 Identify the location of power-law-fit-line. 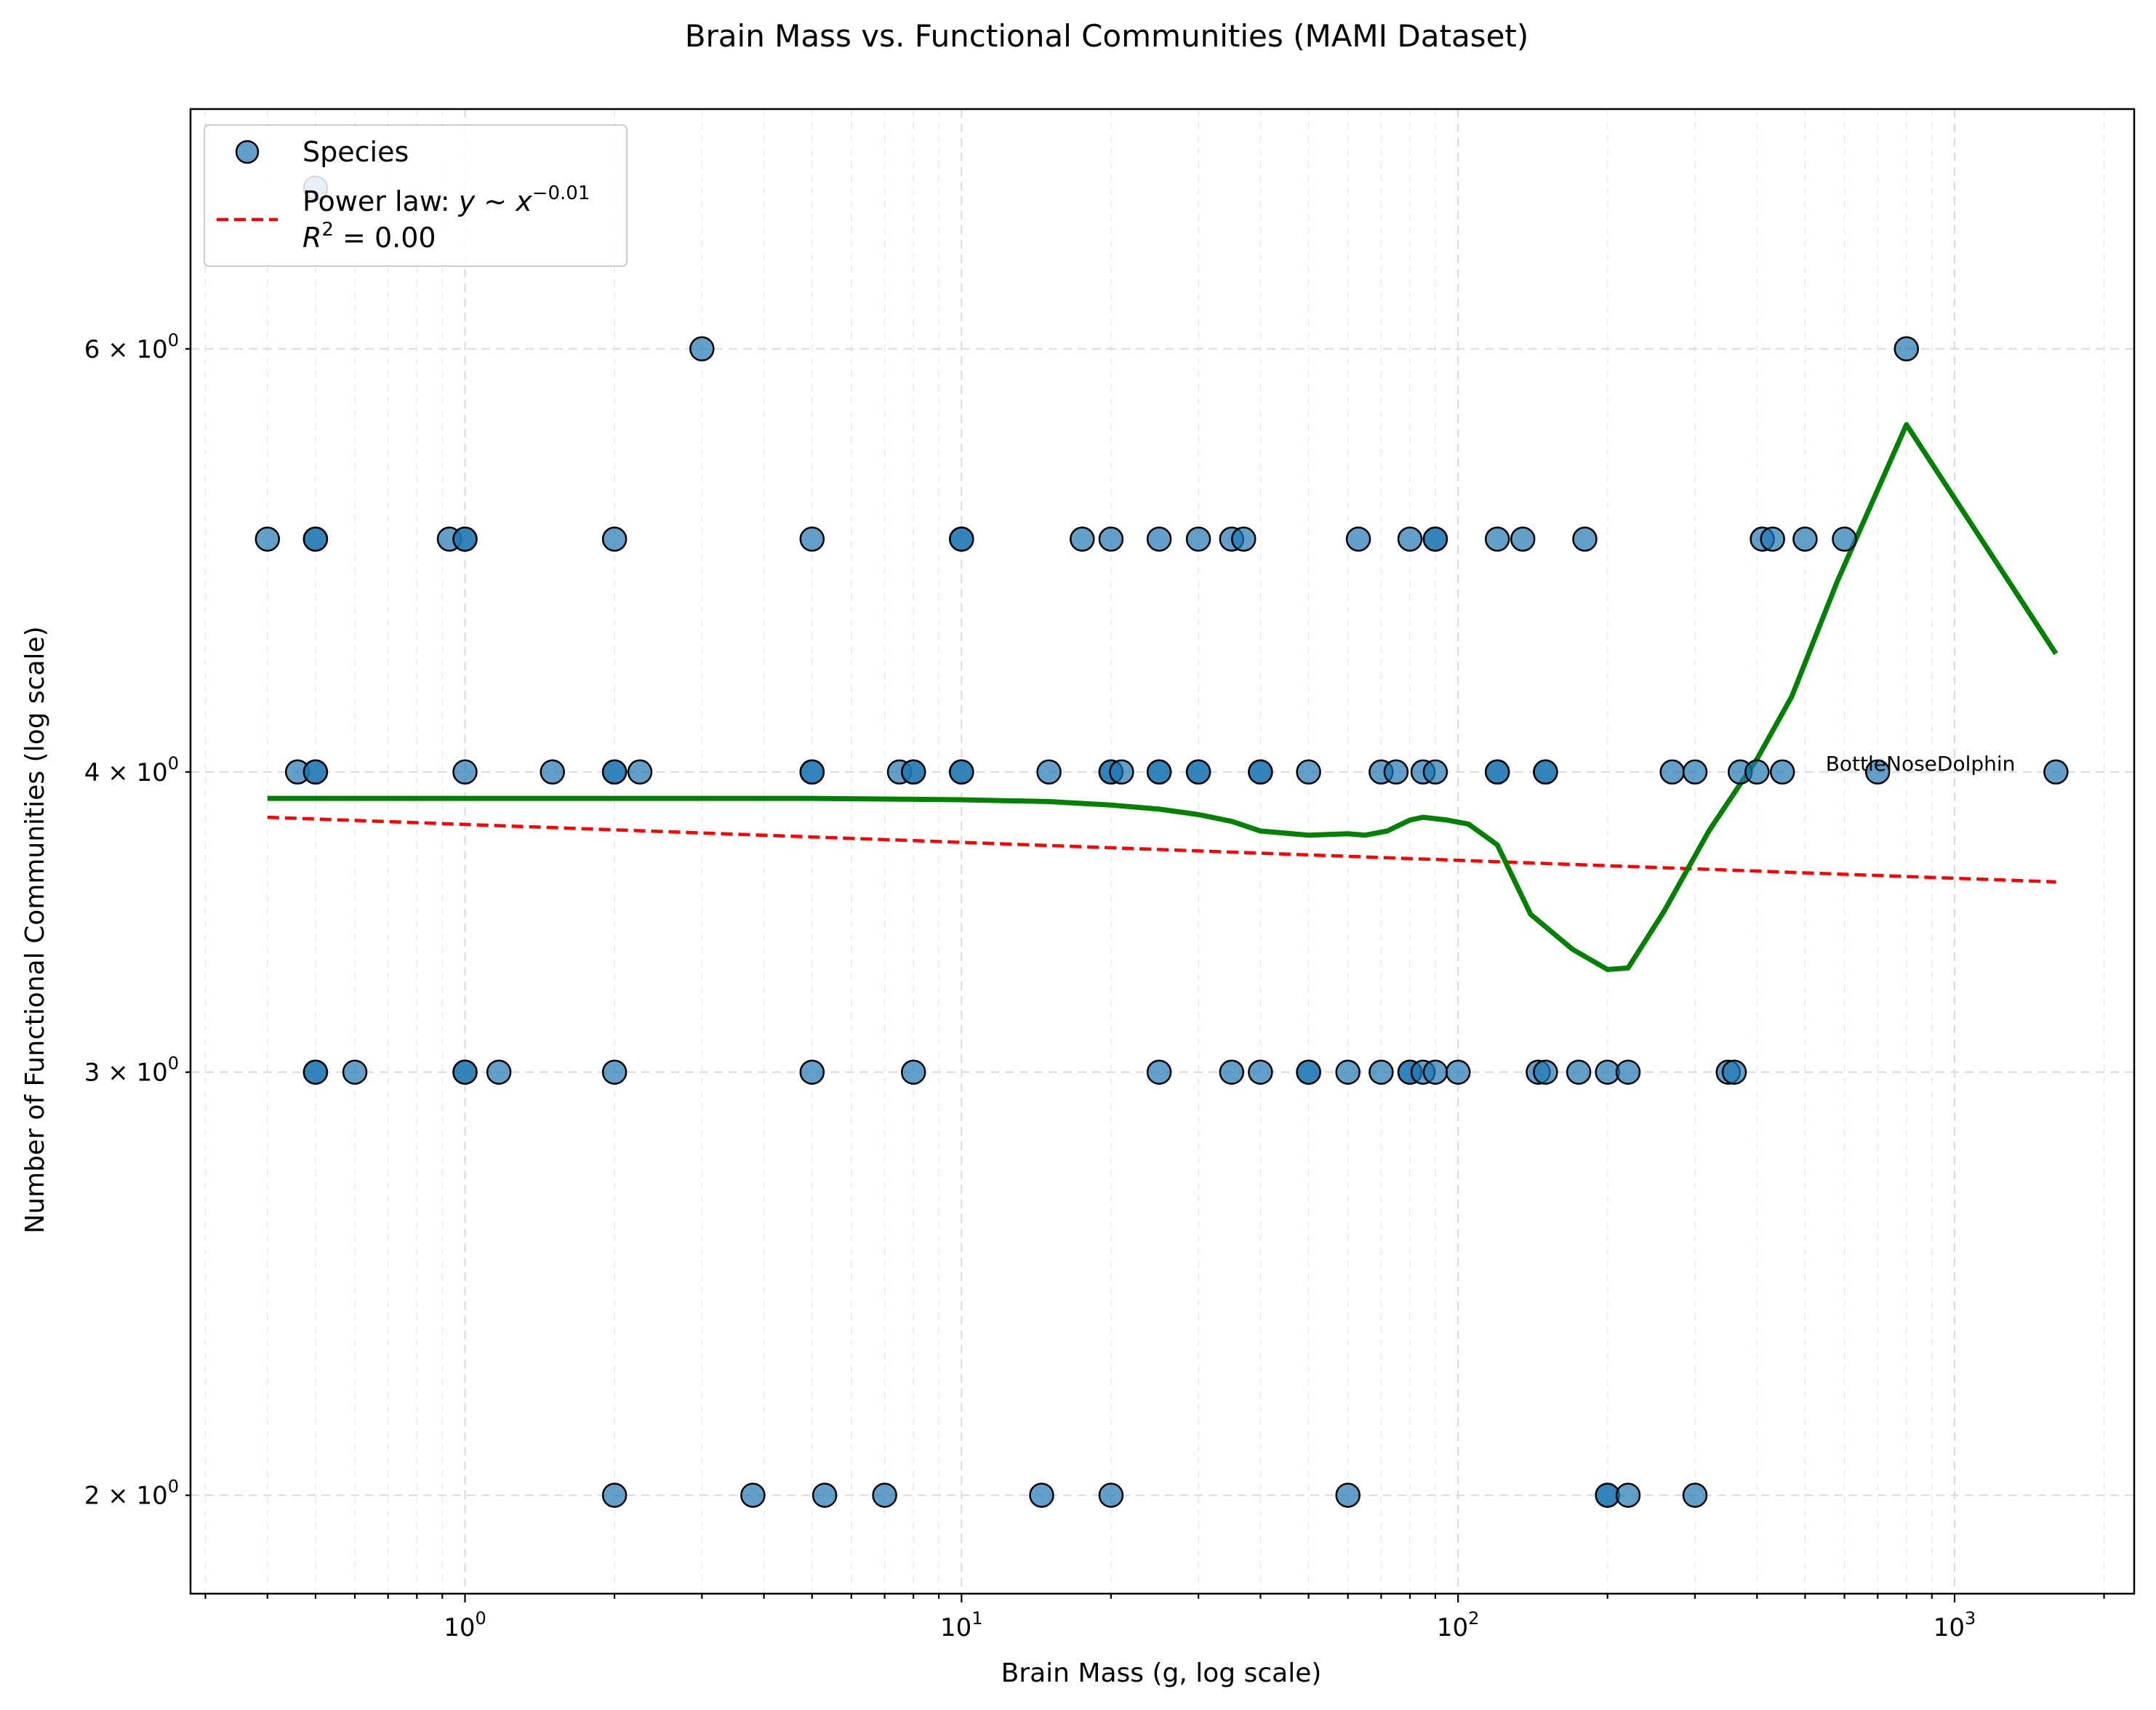
(1161, 849).